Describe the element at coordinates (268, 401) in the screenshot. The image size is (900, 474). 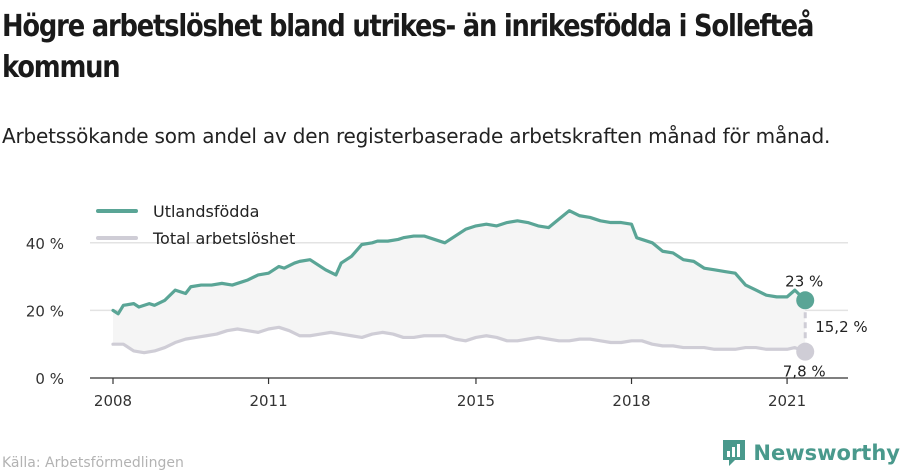
I see `x-tick-label: 2011` at that location.